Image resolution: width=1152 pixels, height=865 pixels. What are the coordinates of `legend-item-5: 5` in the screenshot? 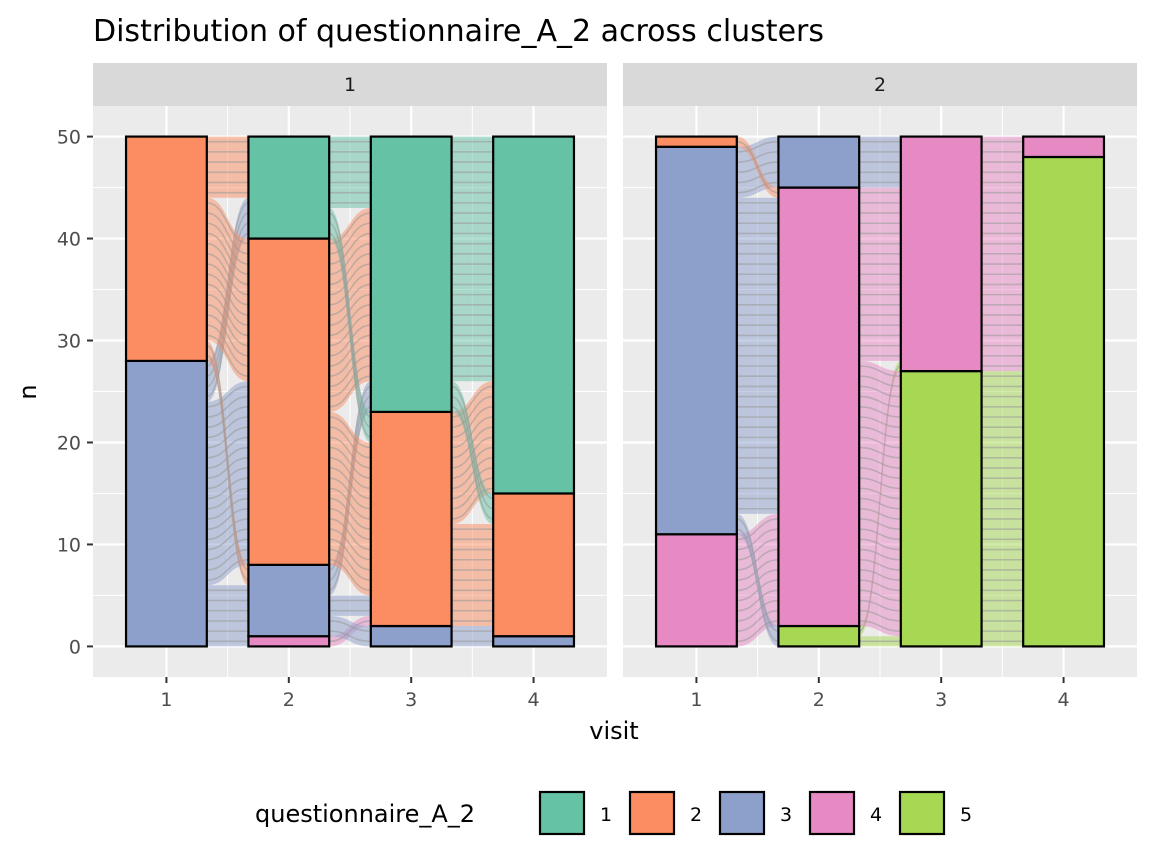 It's located at (935, 813).